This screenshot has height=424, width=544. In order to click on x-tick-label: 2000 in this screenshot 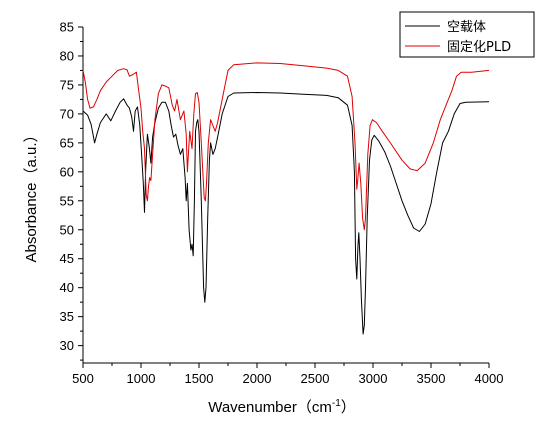, I will do `click(257, 378)`.